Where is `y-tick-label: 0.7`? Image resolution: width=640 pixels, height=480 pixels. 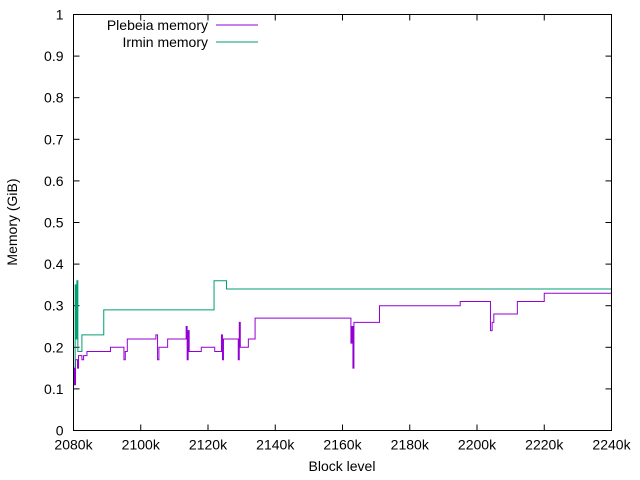
y-tick-label: 0.7 is located at coordinates (54, 139).